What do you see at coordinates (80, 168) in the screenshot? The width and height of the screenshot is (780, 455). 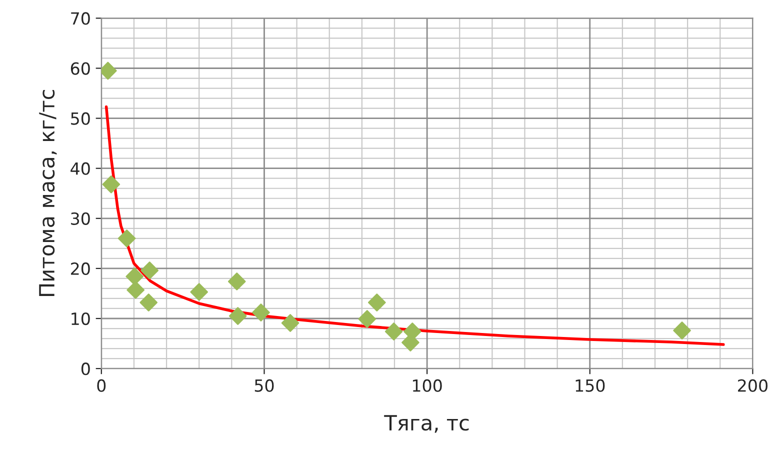 I see `y-tick-label: 40` at bounding box center [80, 168].